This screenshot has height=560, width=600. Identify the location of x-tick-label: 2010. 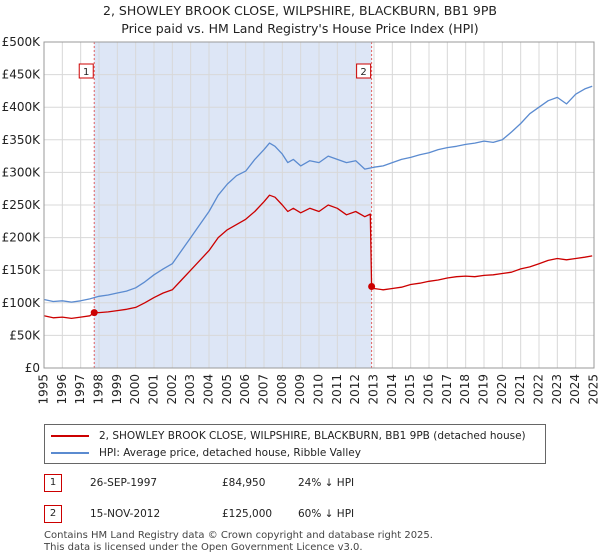
(319, 389).